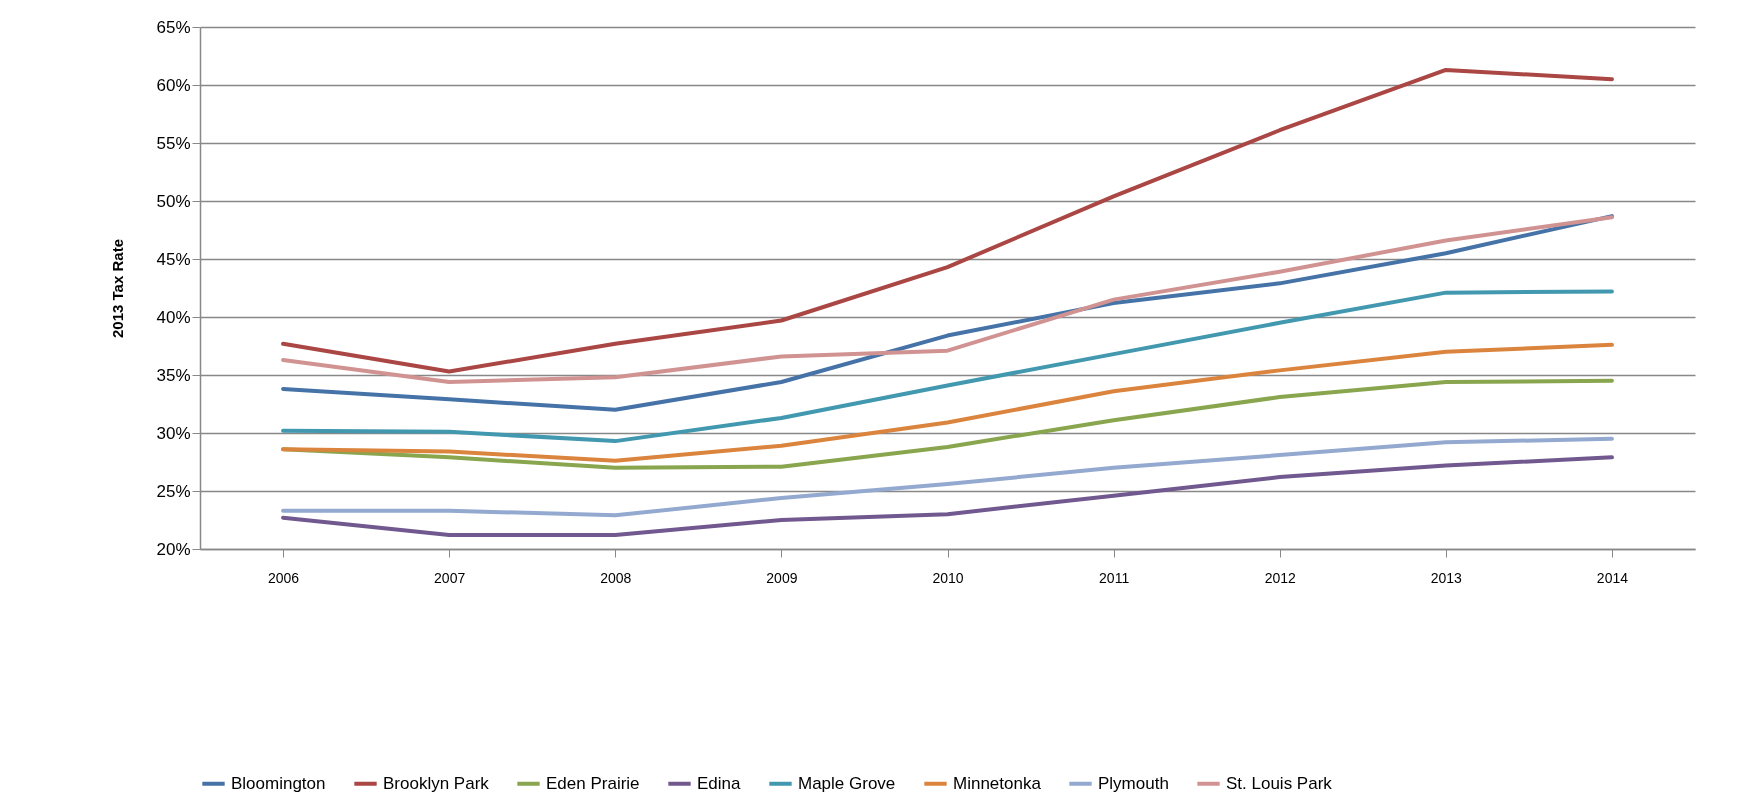 This screenshot has width=1741, height=805. Describe the element at coordinates (173, 317) in the screenshot. I see `y-tick-label: 40%` at that location.